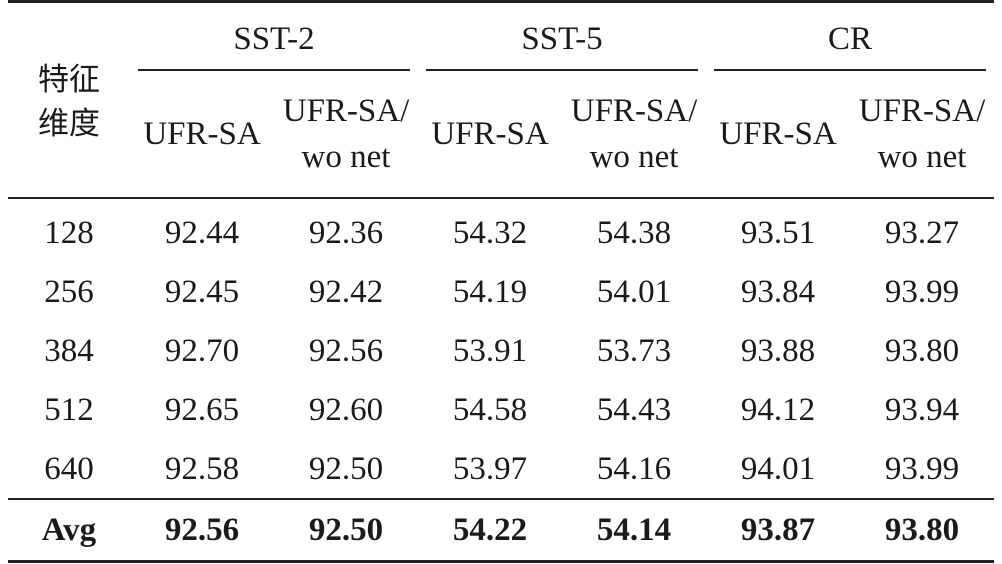 Image resolution: width=1002 pixels, height=564 pixels. I want to click on group-label: SST-2, so click(274, 39).